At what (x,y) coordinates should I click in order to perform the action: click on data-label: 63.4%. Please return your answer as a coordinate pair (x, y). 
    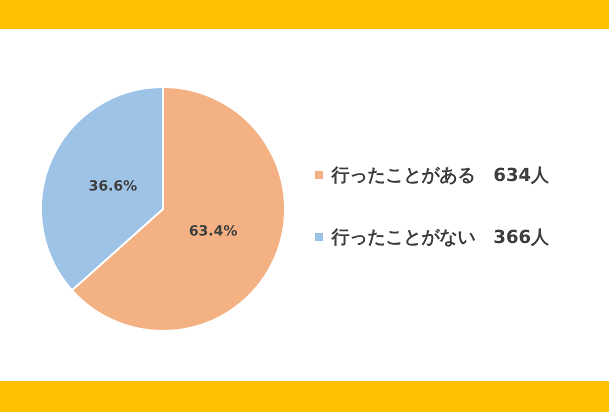
    Looking at the image, I should click on (213, 231).